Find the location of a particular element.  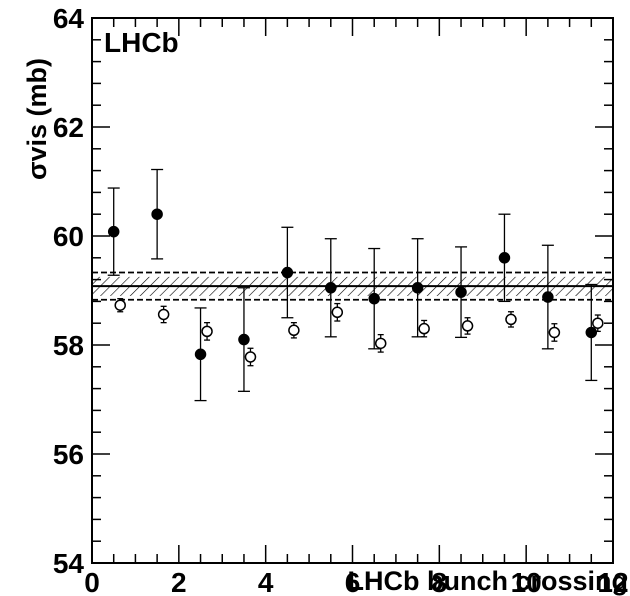

x-tick-label: 0 is located at coordinates (92, 581).